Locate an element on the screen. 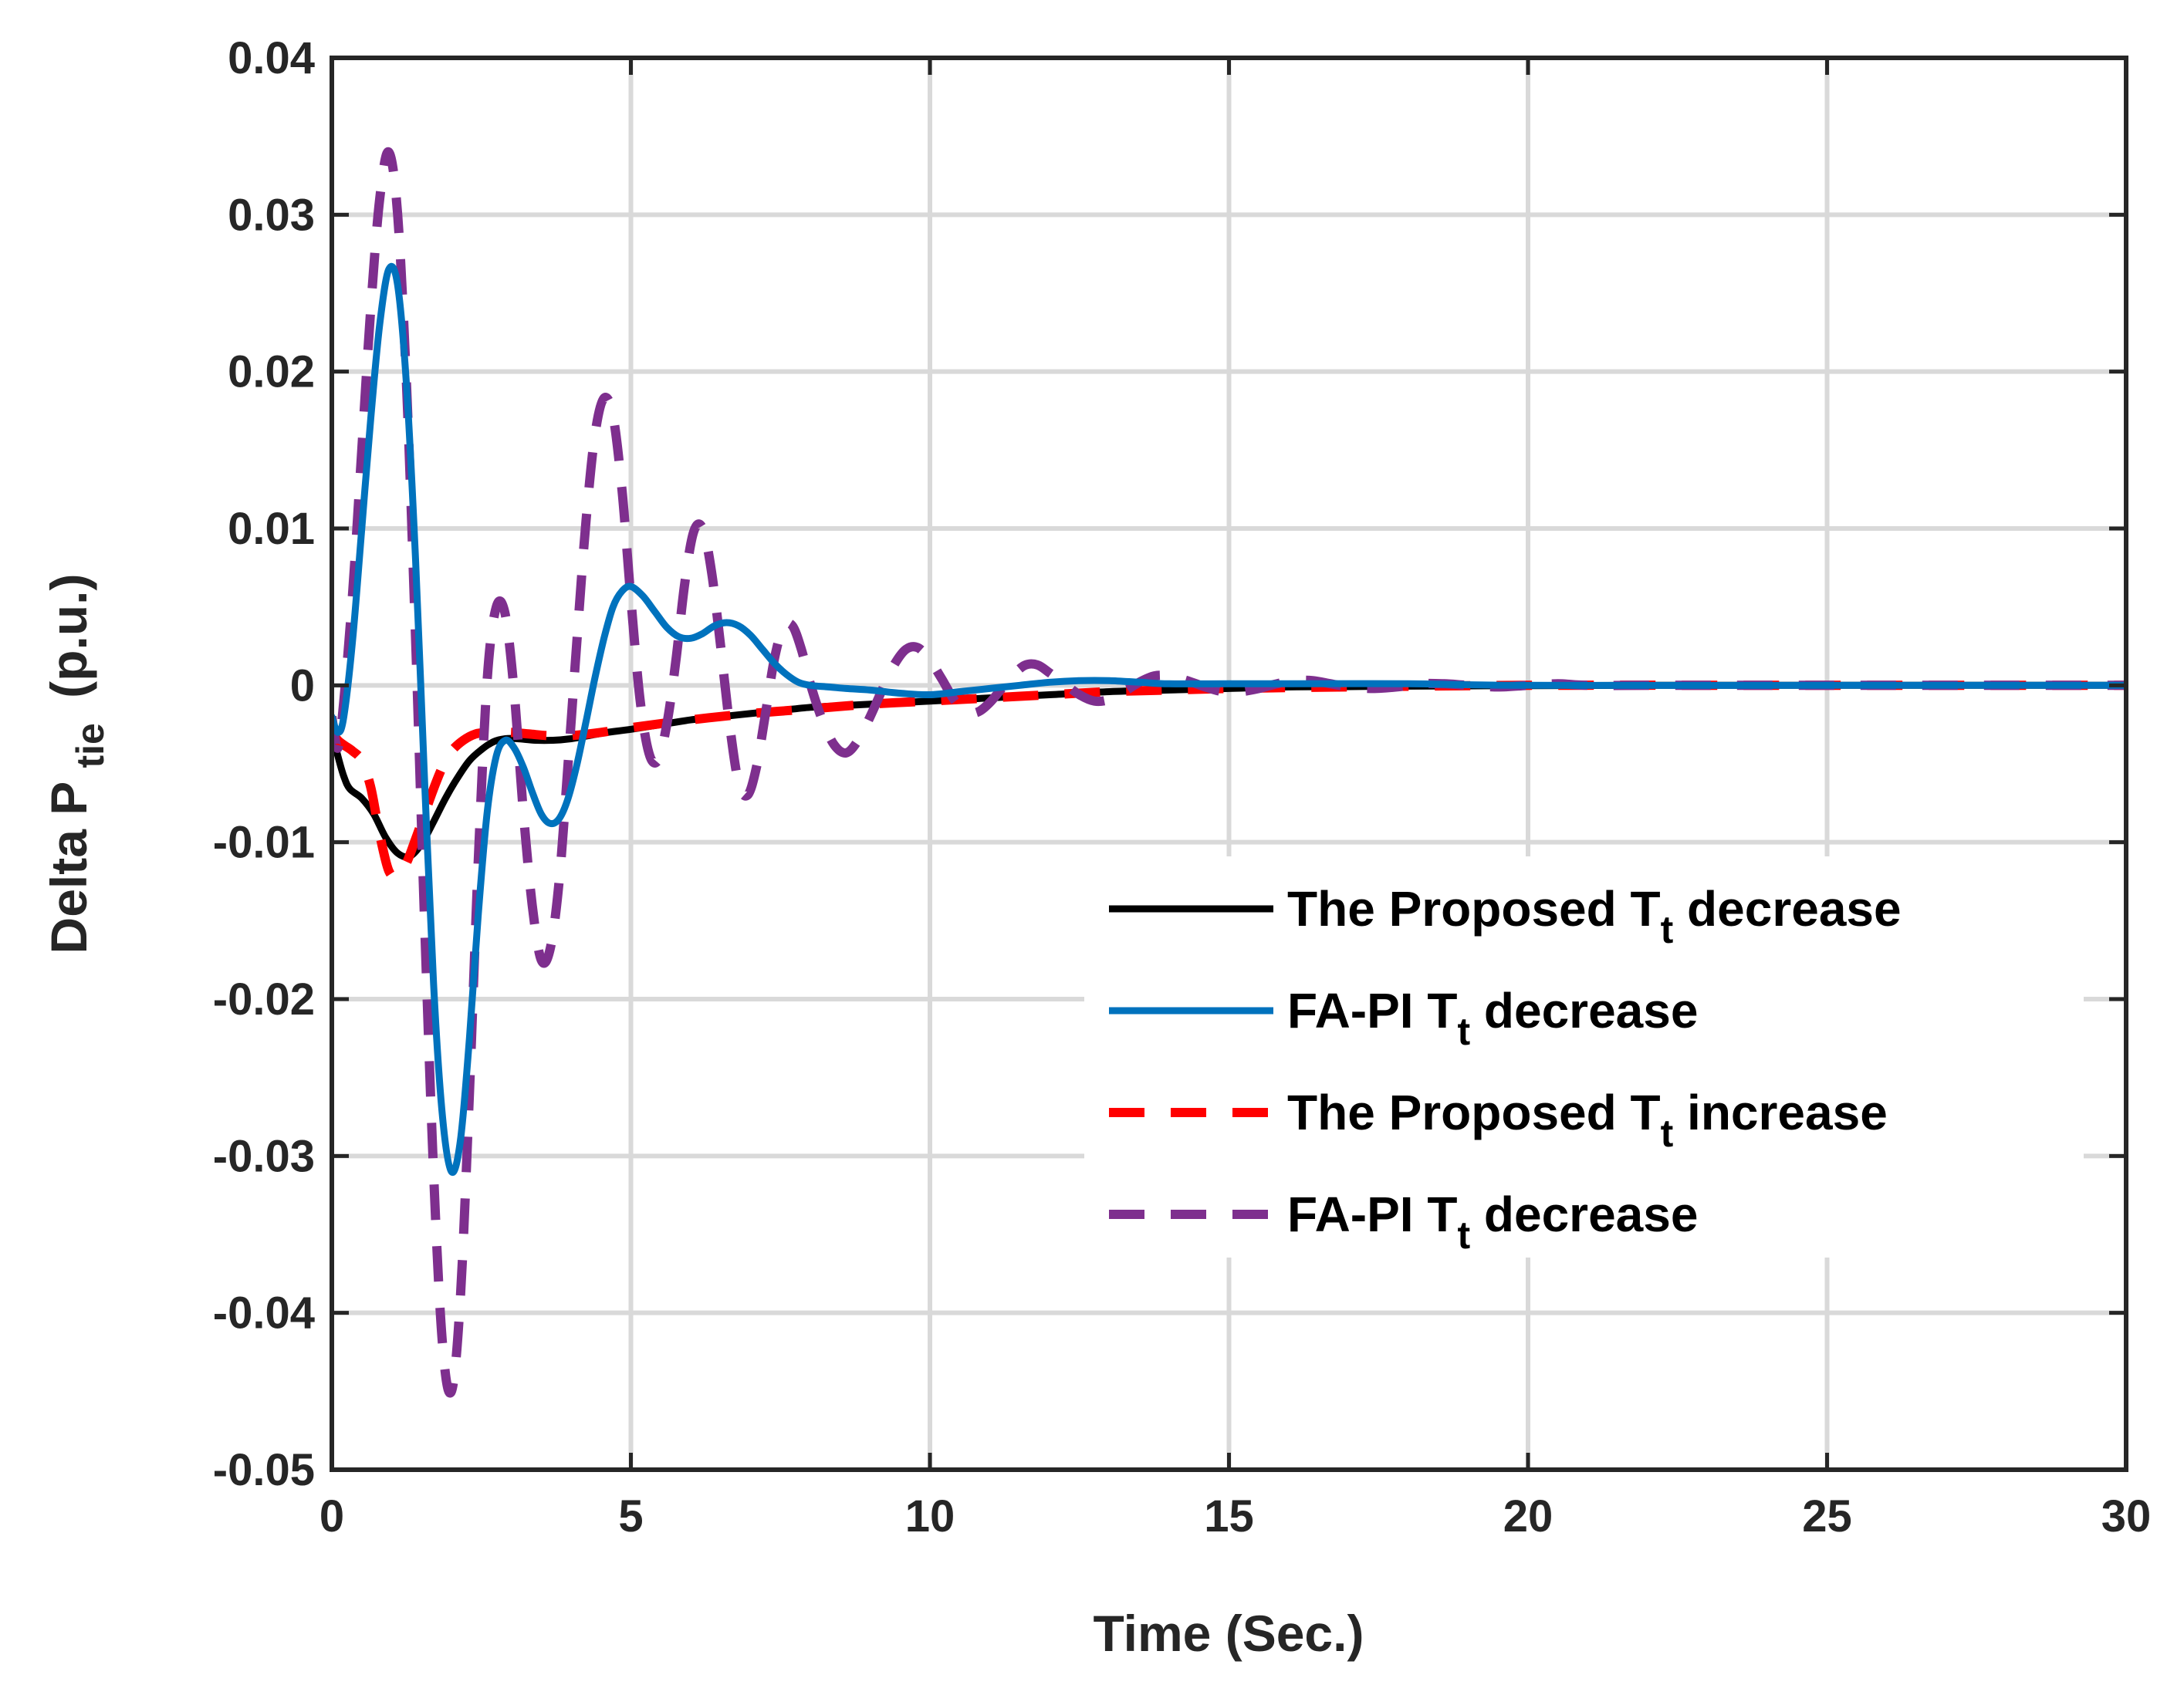 The width and height of the screenshot is (2184, 1695). x-tick-label: 25 is located at coordinates (1827, 1516).